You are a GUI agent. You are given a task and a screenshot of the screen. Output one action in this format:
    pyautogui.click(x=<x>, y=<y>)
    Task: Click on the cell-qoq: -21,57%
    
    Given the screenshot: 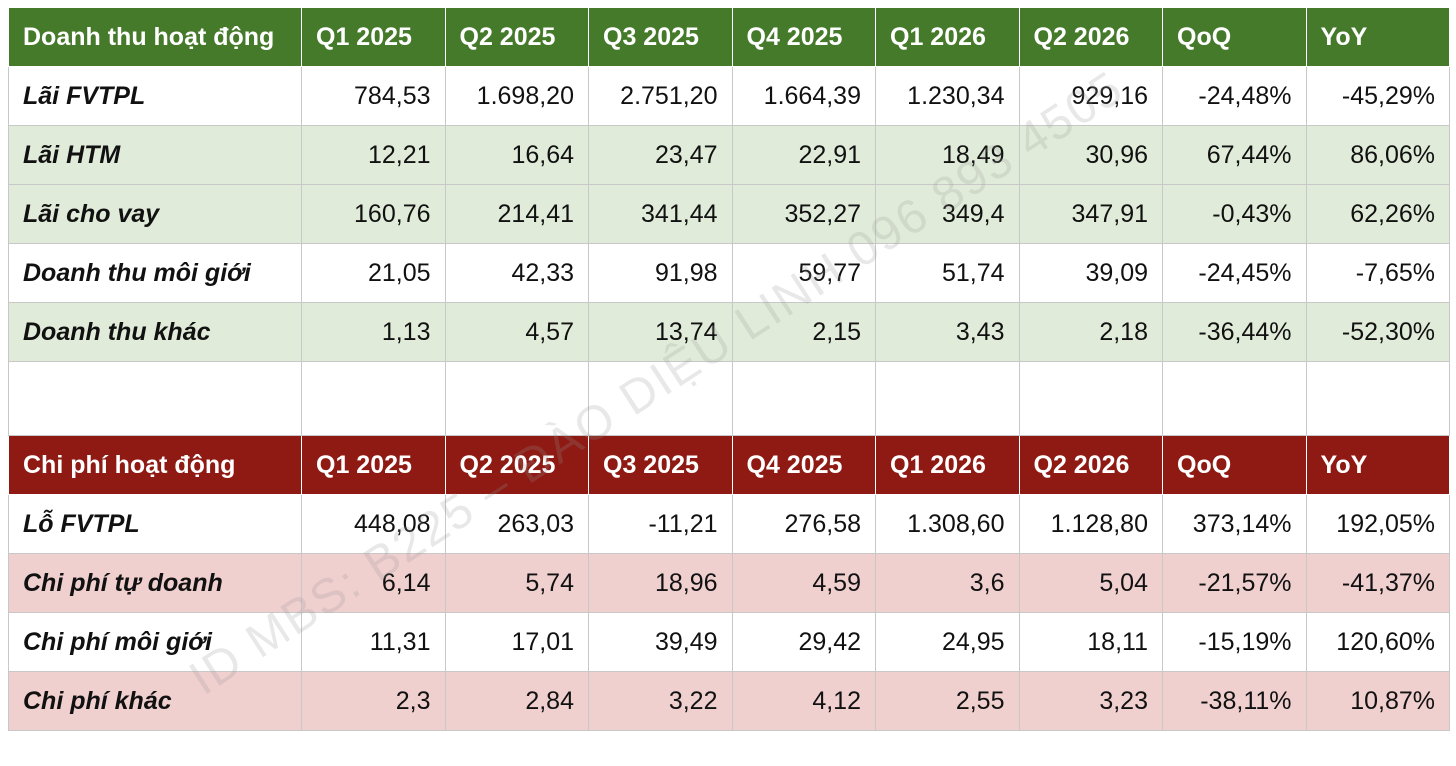 What is the action you would take?
    pyautogui.click(x=1234, y=583)
    